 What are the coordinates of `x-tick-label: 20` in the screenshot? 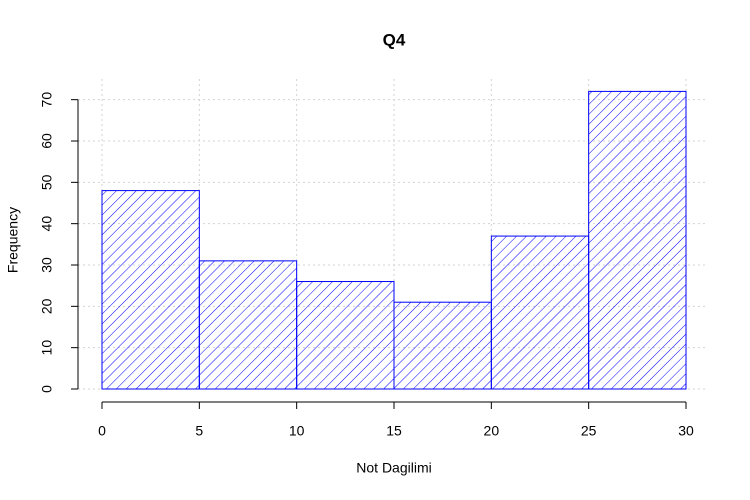 It's located at (492, 431).